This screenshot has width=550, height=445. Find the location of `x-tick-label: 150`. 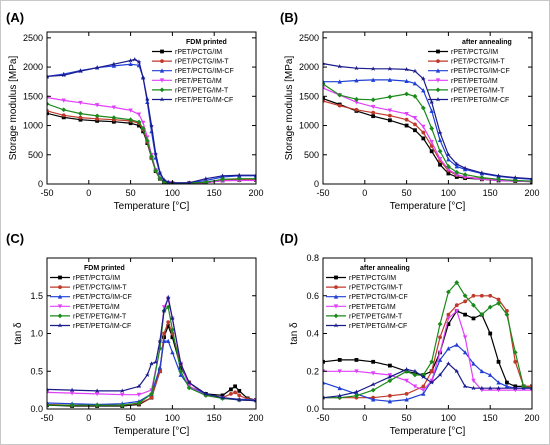

x-tick-label: 150 is located at coordinates (490, 418).